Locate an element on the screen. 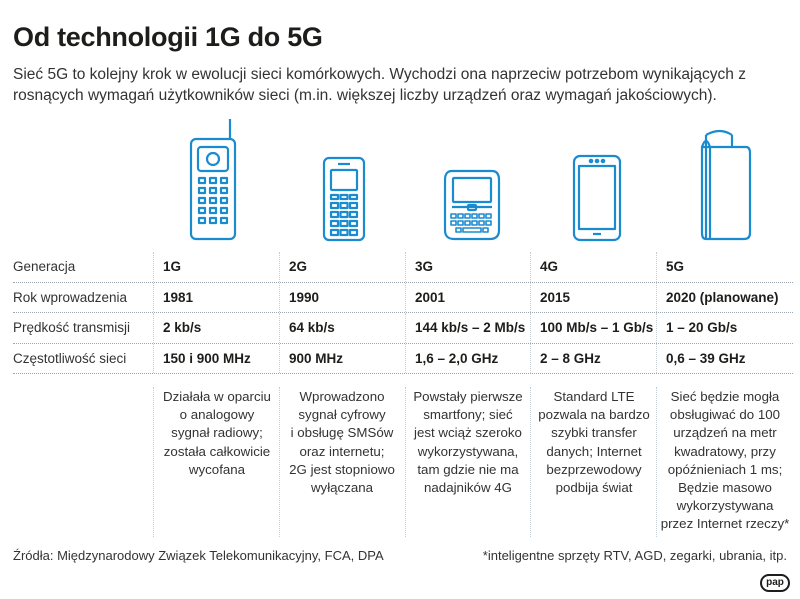  table-cell: 1981 is located at coordinates (178, 297).